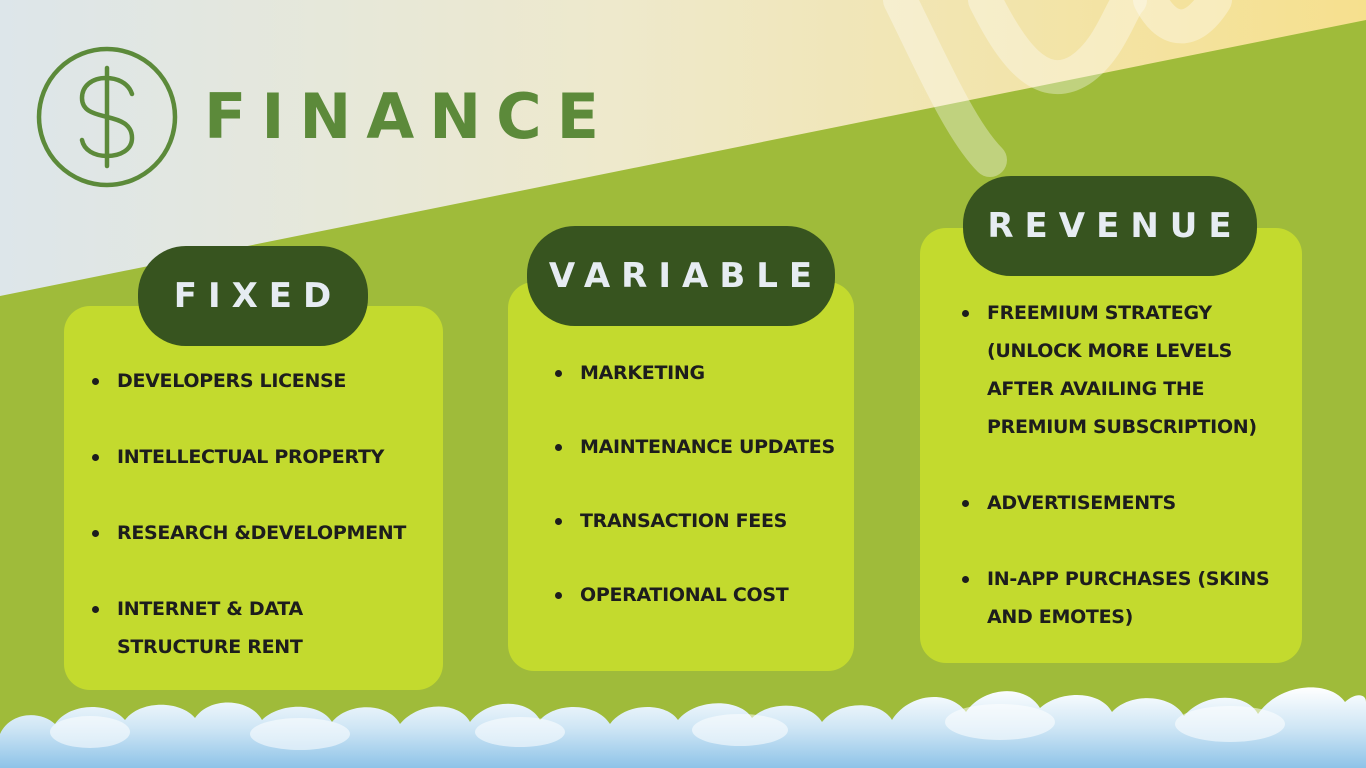 The image size is (1366, 768). Describe the element at coordinates (697, 373) in the screenshot. I see `list-item: Marketing` at that location.